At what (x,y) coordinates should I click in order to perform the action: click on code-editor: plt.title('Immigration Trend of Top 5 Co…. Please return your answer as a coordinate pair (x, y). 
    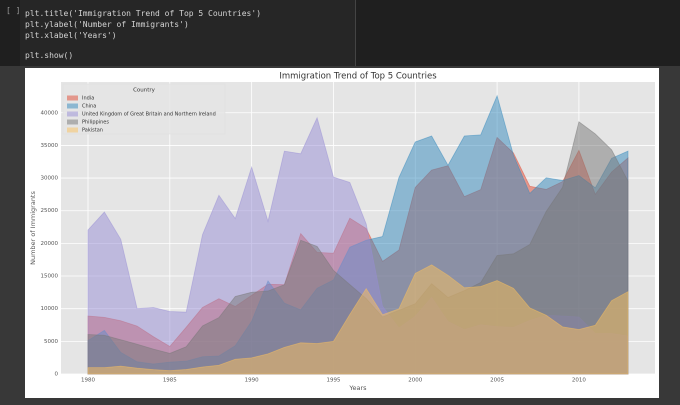
    Looking at the image, I should click on (188, 33).